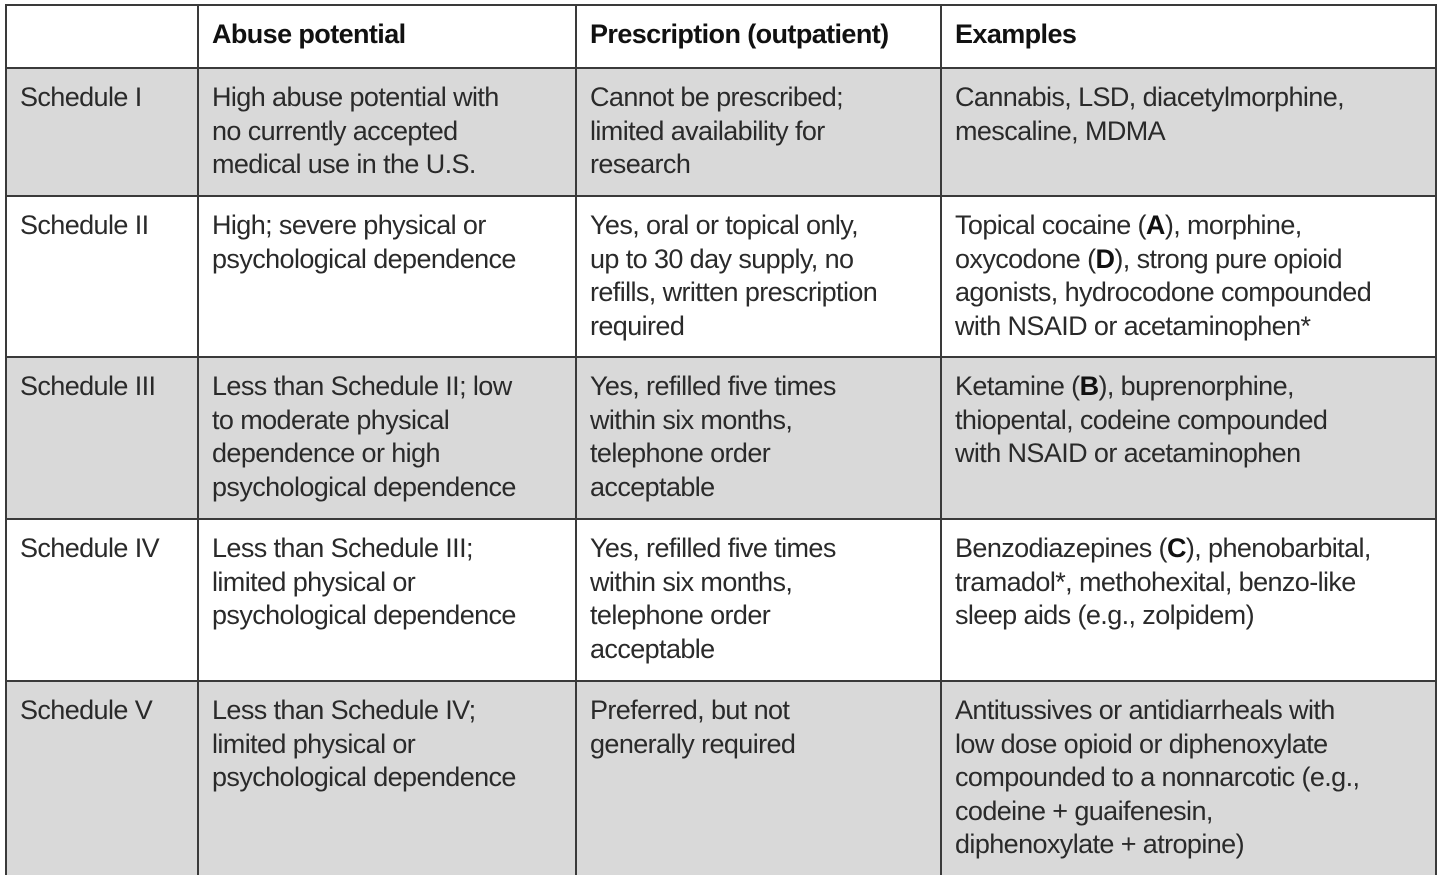  Describe the element at coordinates (1188, 36) in the screenshot. I see `header-examples: Examples` at that location.